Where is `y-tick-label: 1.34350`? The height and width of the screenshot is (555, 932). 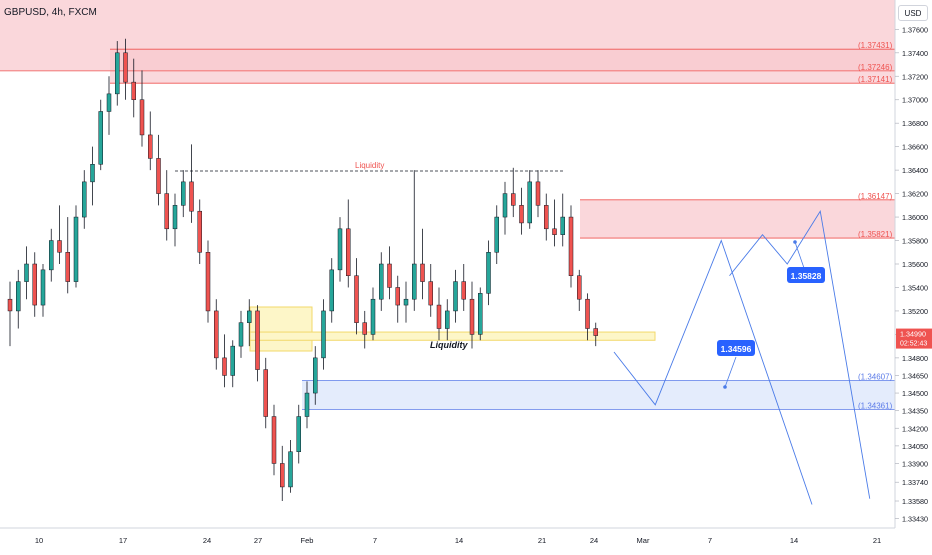
y-tick-label: 1.34350 is located at coordinates (915, 411).